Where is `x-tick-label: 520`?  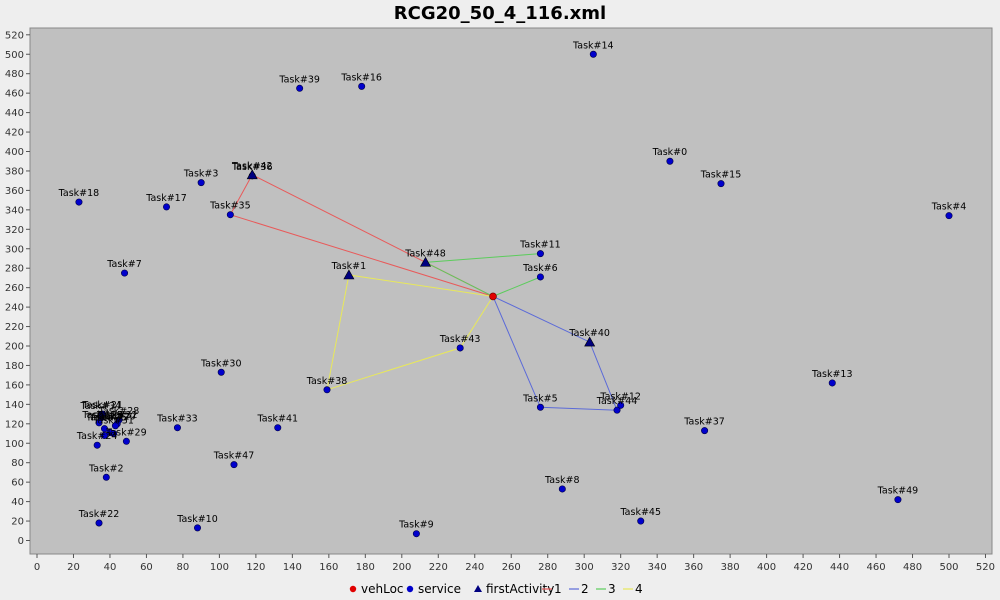 x-tick-label: 520 is located at coordinates (985, 567).